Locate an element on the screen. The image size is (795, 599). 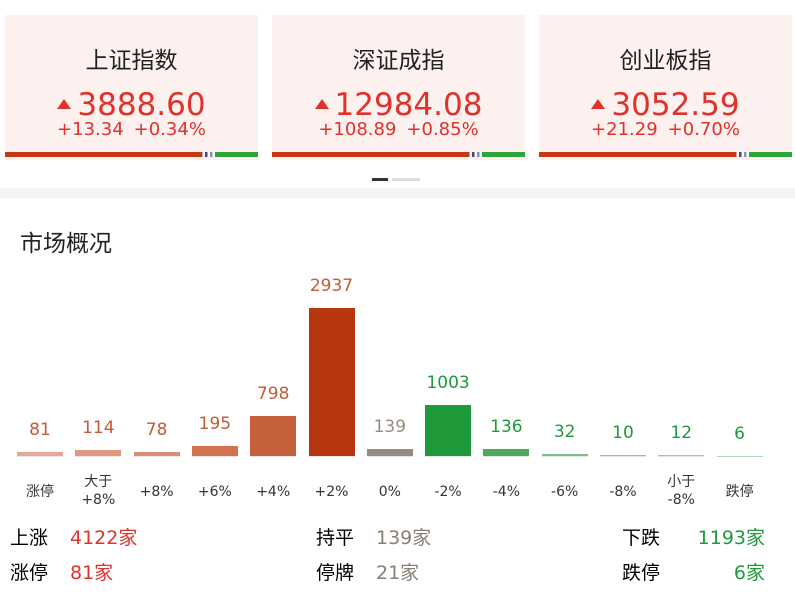
x-tick-label: +4% is located at coordinates (273, 492).